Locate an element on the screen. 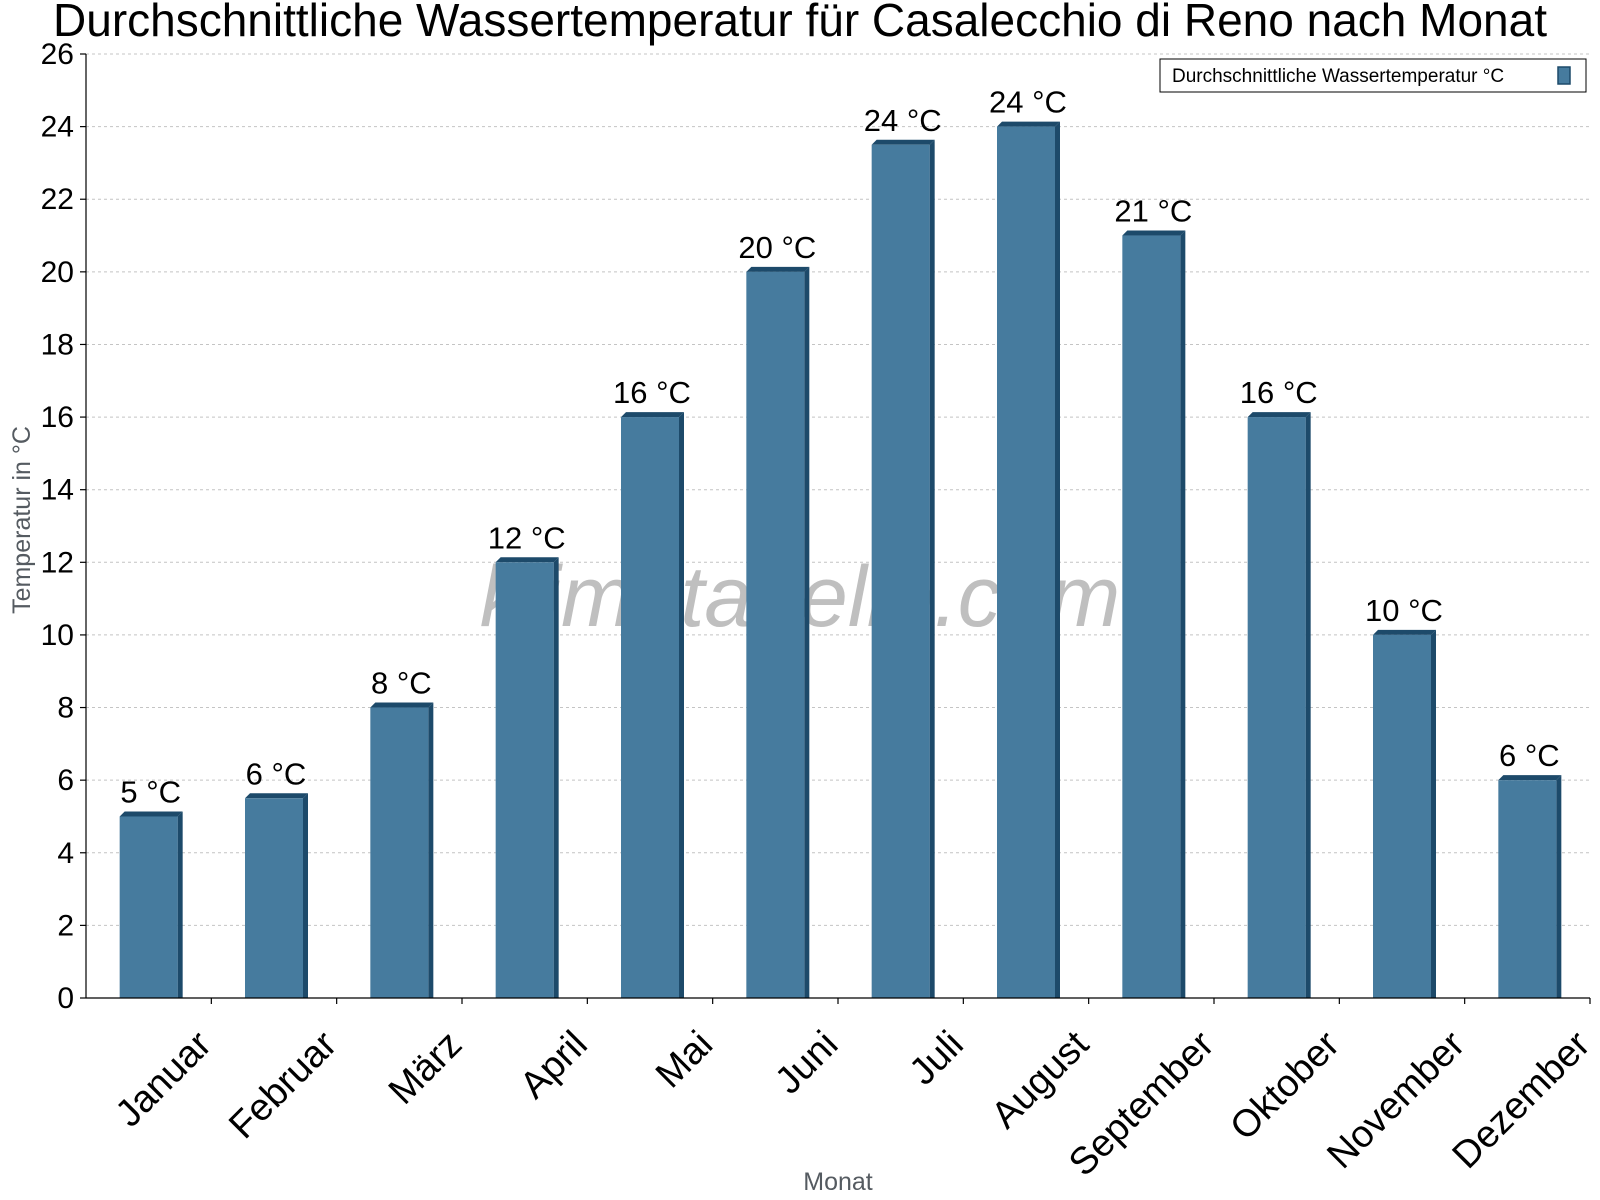 This screenshot has height=1200, width=1600. legend: Durchschnittliche Wassertemperatur °C is located at coordinates (1373, 75).